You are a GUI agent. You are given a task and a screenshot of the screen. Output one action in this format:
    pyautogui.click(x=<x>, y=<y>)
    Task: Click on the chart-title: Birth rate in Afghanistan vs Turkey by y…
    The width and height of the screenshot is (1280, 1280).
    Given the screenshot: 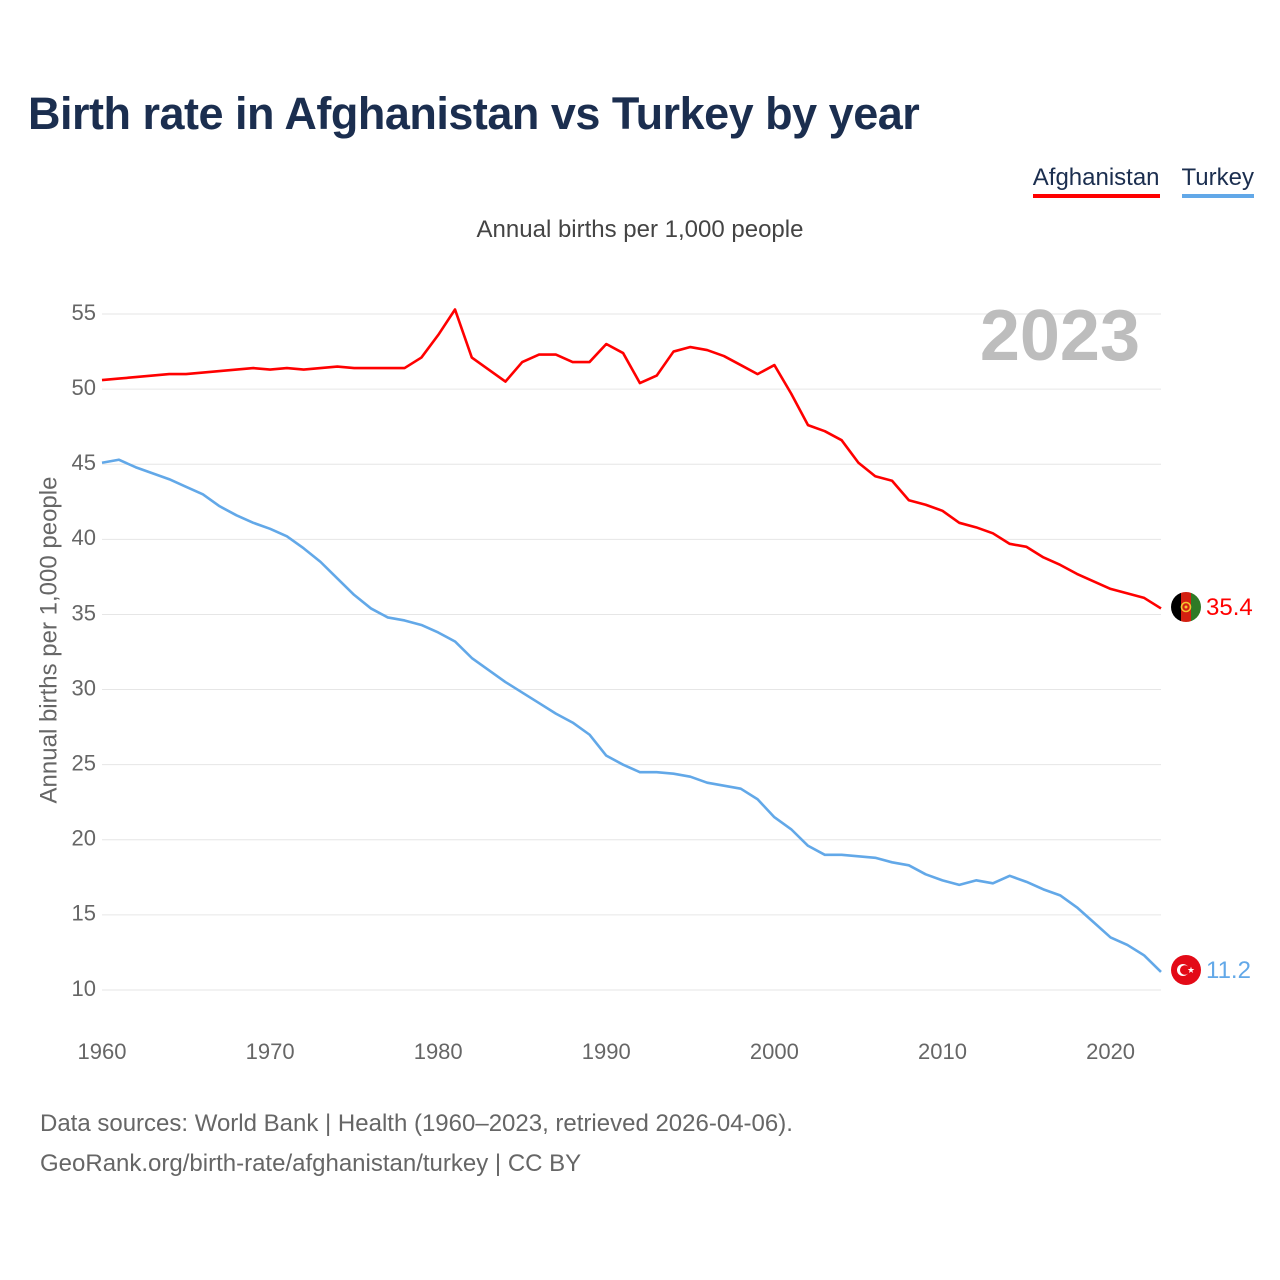 What is the action you would take?
    pyautogui.click(x=474, y=113)
    